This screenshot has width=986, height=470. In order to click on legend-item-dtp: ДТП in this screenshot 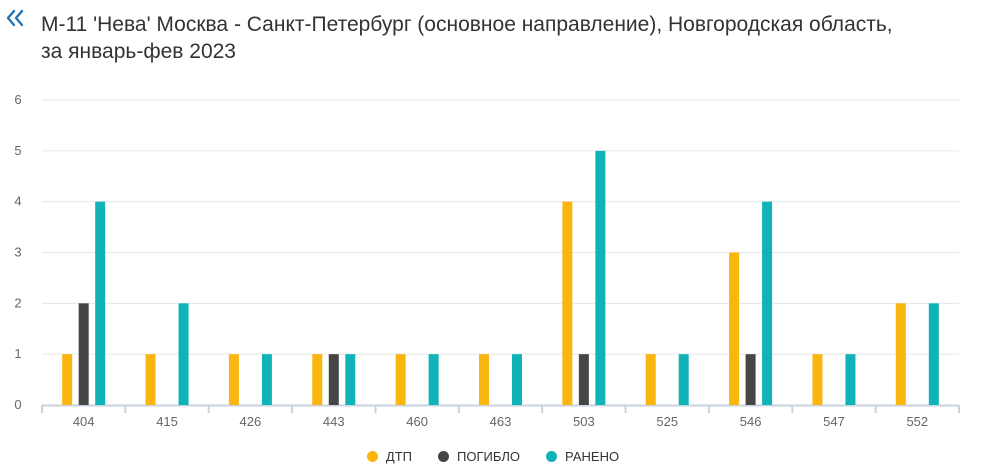, I will do `click(389, 456)`.